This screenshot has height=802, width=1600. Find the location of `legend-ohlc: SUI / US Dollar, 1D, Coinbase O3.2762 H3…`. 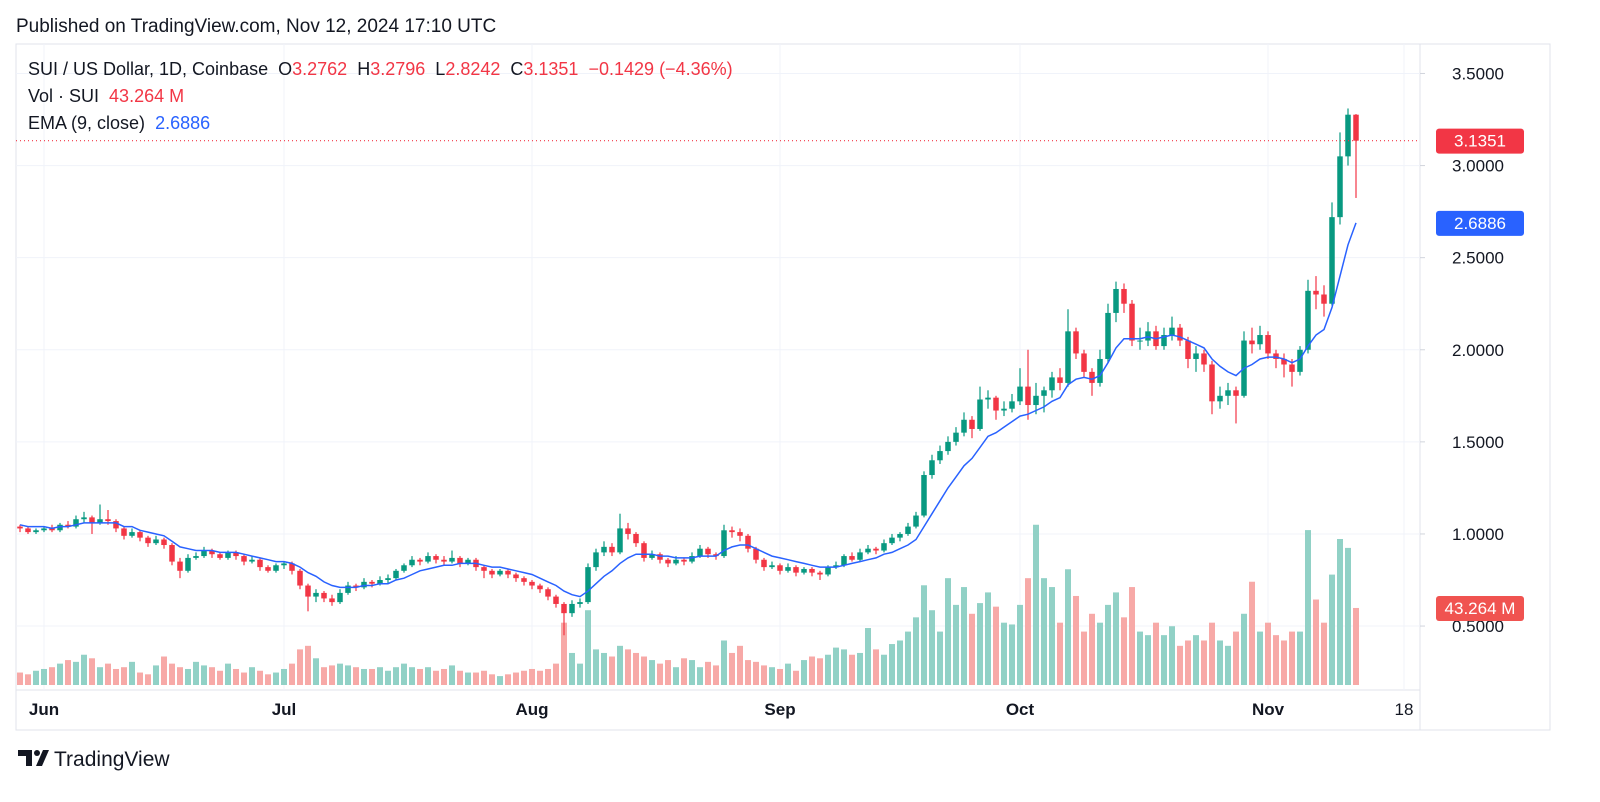

legend-ohlc: SUI / US Dollar, 1D, Coinbase O3.2762 H3… is located at coordinates (380, 69).